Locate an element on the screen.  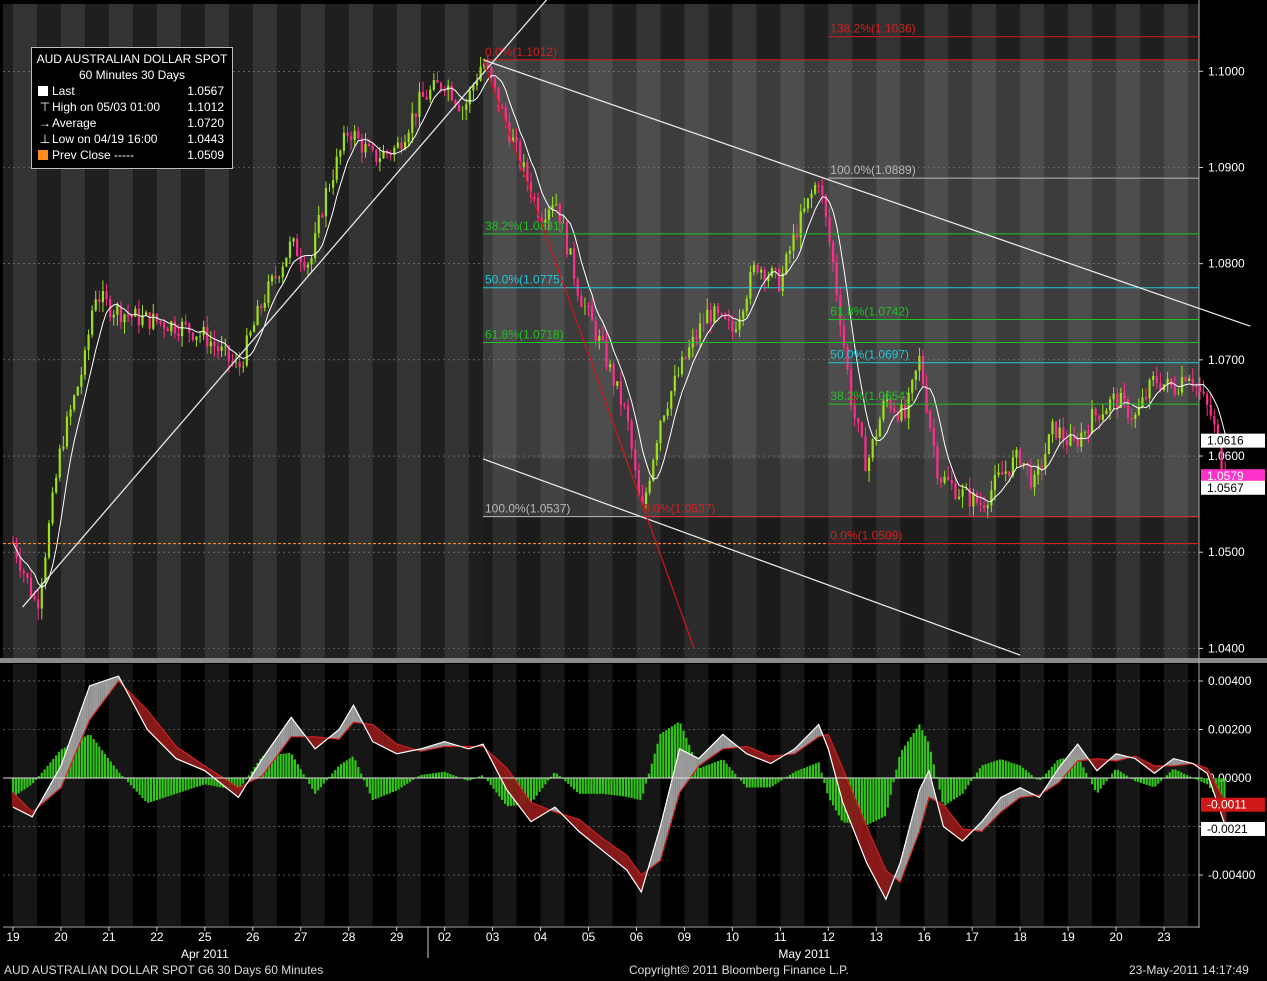
x-tick-label: 27 is located at coordinates (301, 937).